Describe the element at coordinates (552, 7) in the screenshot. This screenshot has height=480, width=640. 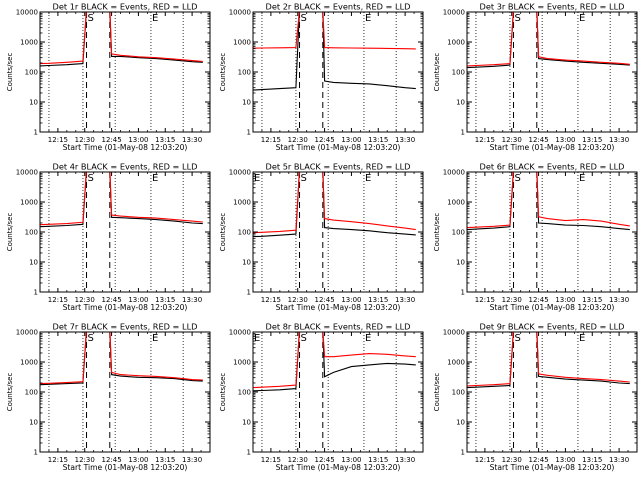
I see `panel-title: Det 3r BLACK = Events, RED = LLD` at that location.